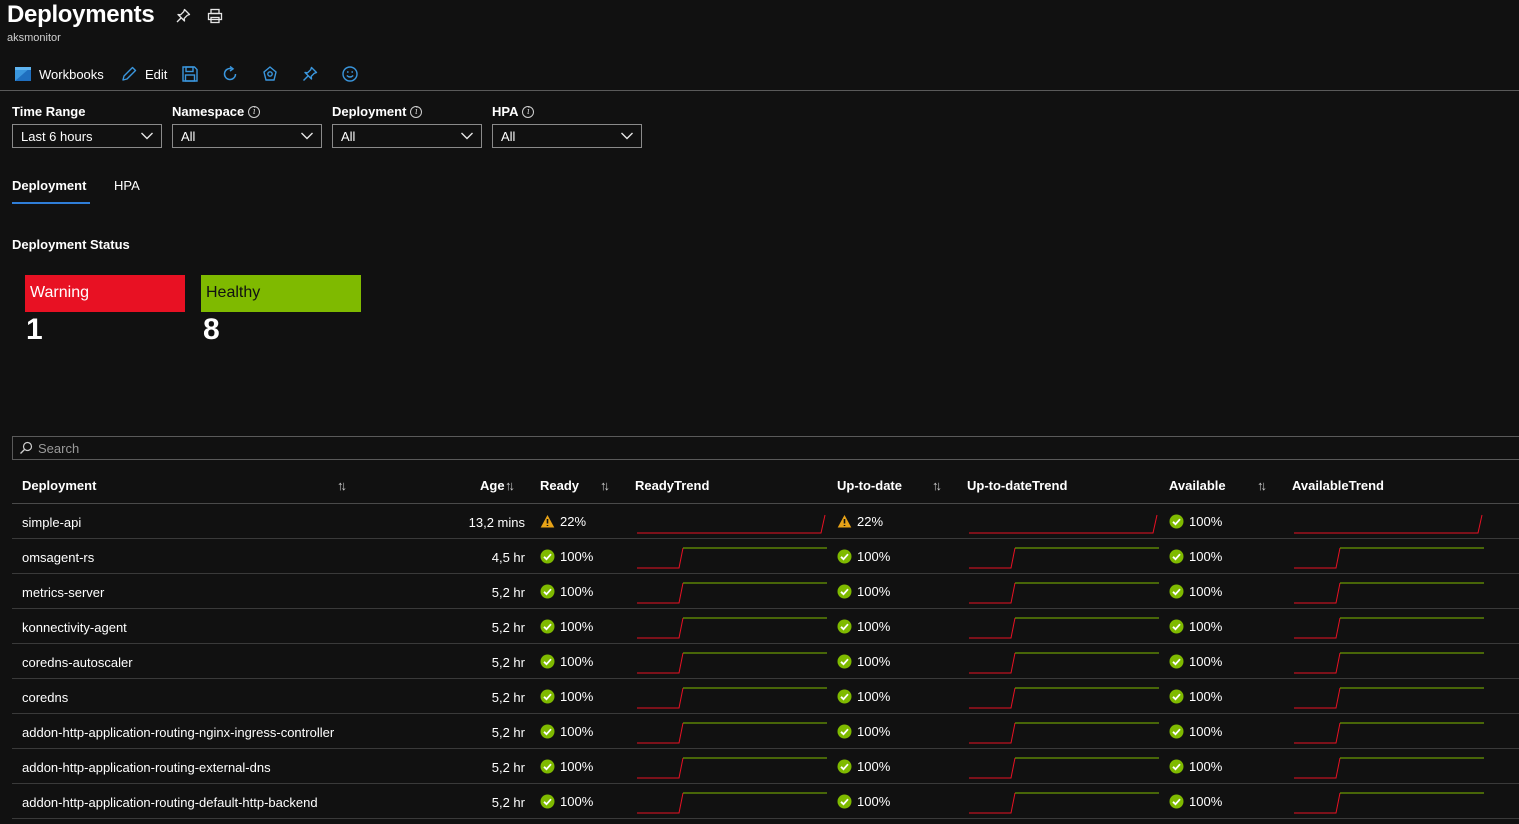 This screenshot has height=824, width=1519. Describe the element at coordinates (508, 136) in the screenshot. I see `filter-dropdown-value: All` at that location.